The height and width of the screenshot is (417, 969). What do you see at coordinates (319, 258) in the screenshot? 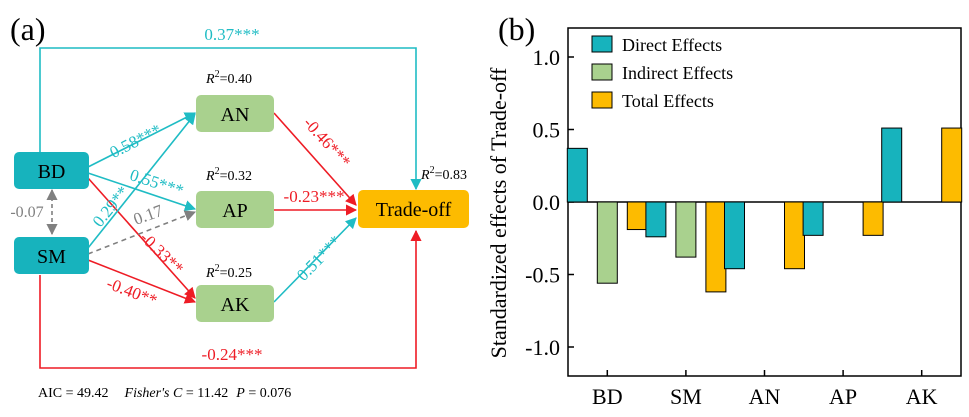
I see `coef-ak-tradeoff: 0.51***` at bounding box center [319, 258].